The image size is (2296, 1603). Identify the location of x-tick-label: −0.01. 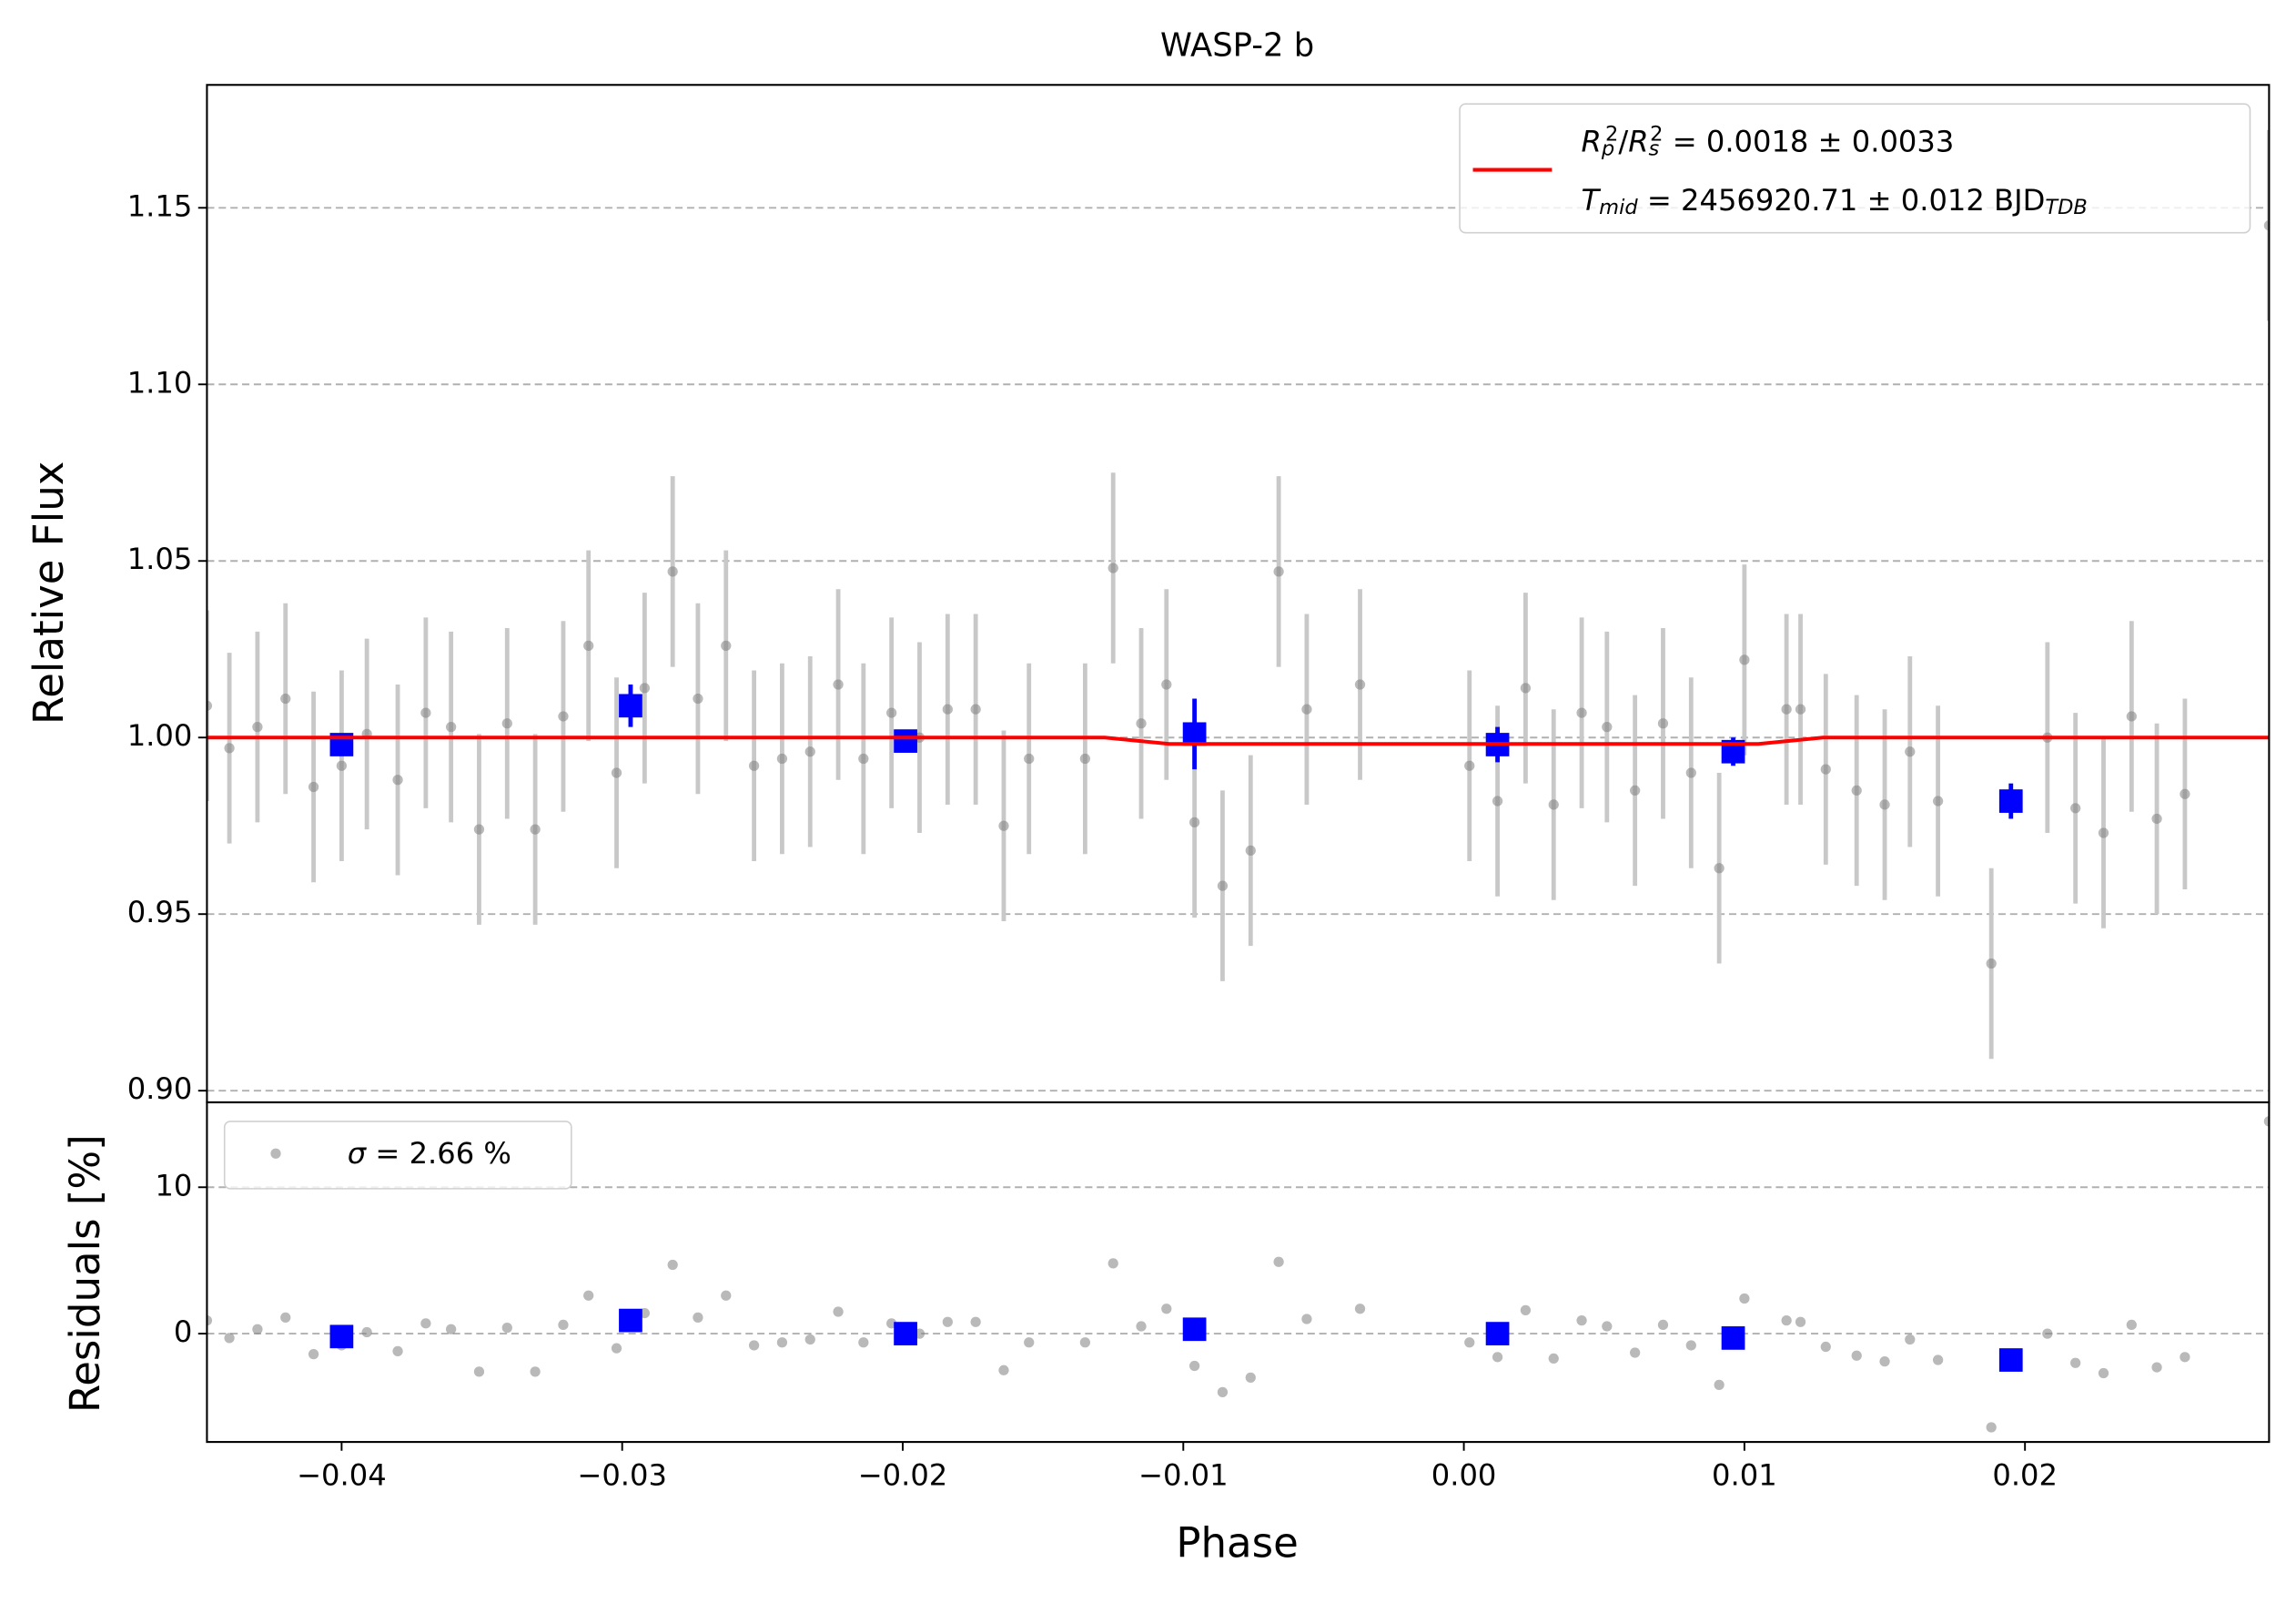
(1183, 1475).